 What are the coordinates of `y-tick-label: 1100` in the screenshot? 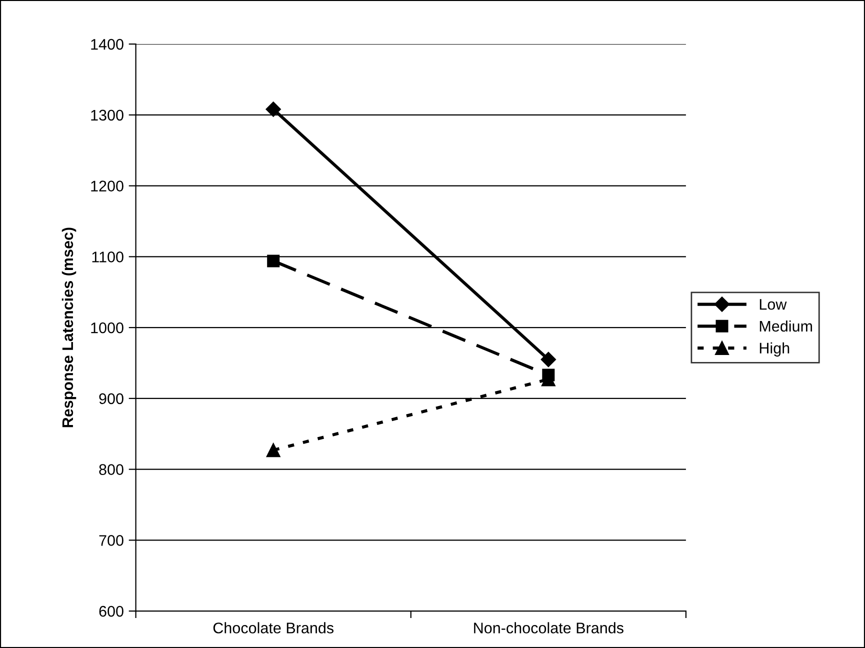 It's located at (108, 257).